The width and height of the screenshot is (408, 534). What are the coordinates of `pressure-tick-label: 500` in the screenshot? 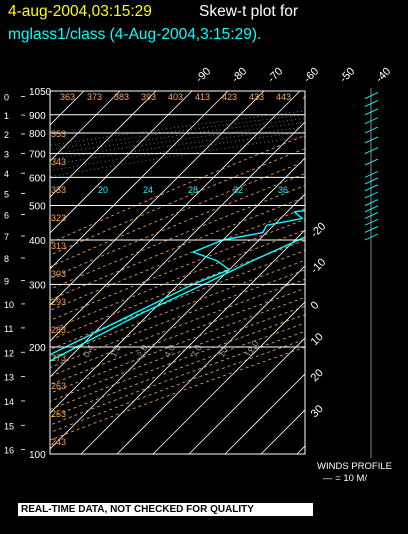 It's located at (37, 207).